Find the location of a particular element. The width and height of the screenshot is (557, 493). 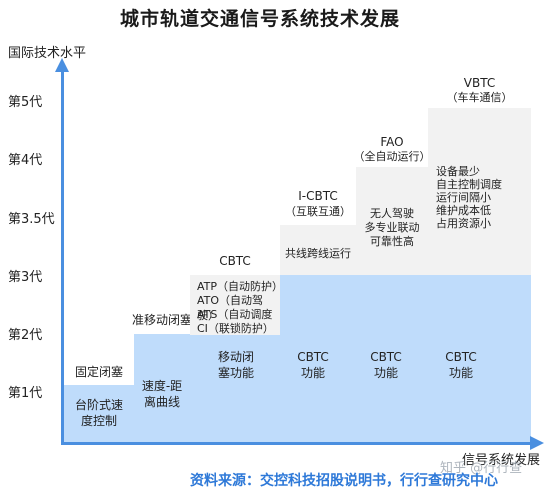

stage4-blue-block is located at coordinates (318, 358).